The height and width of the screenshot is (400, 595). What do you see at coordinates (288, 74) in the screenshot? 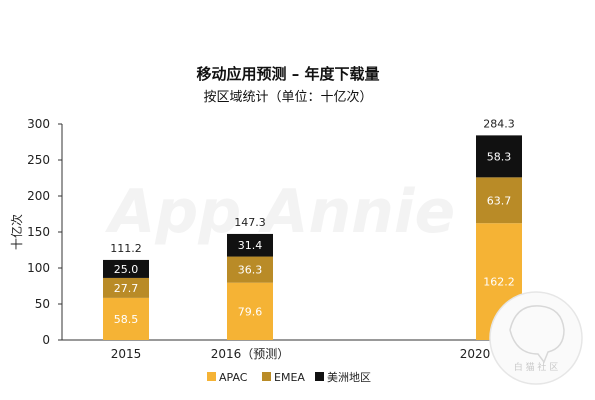
I see `chart-title: 移动应用预测 – 年度下载量` at bounding box center [288, 74].